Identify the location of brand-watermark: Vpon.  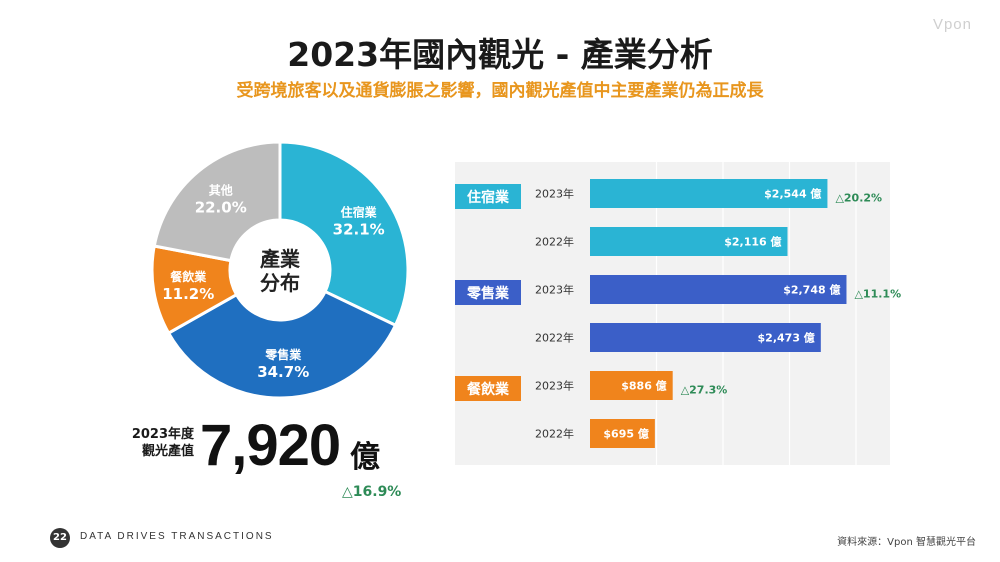
(952, 24).